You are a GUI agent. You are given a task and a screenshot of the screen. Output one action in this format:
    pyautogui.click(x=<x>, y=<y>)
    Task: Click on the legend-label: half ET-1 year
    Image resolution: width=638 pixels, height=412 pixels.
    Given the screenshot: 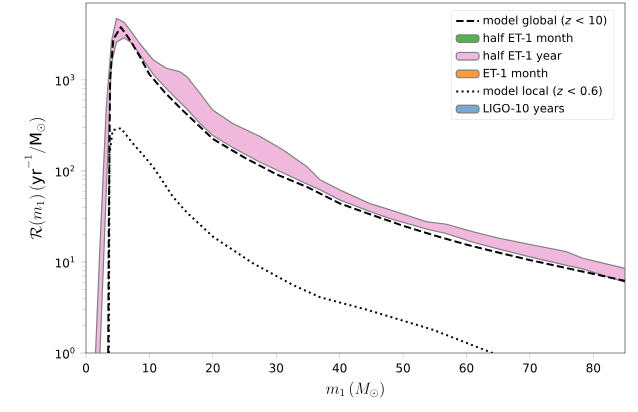 What is the action you would take?
    pyautogui.click(x=523, y=56)
    